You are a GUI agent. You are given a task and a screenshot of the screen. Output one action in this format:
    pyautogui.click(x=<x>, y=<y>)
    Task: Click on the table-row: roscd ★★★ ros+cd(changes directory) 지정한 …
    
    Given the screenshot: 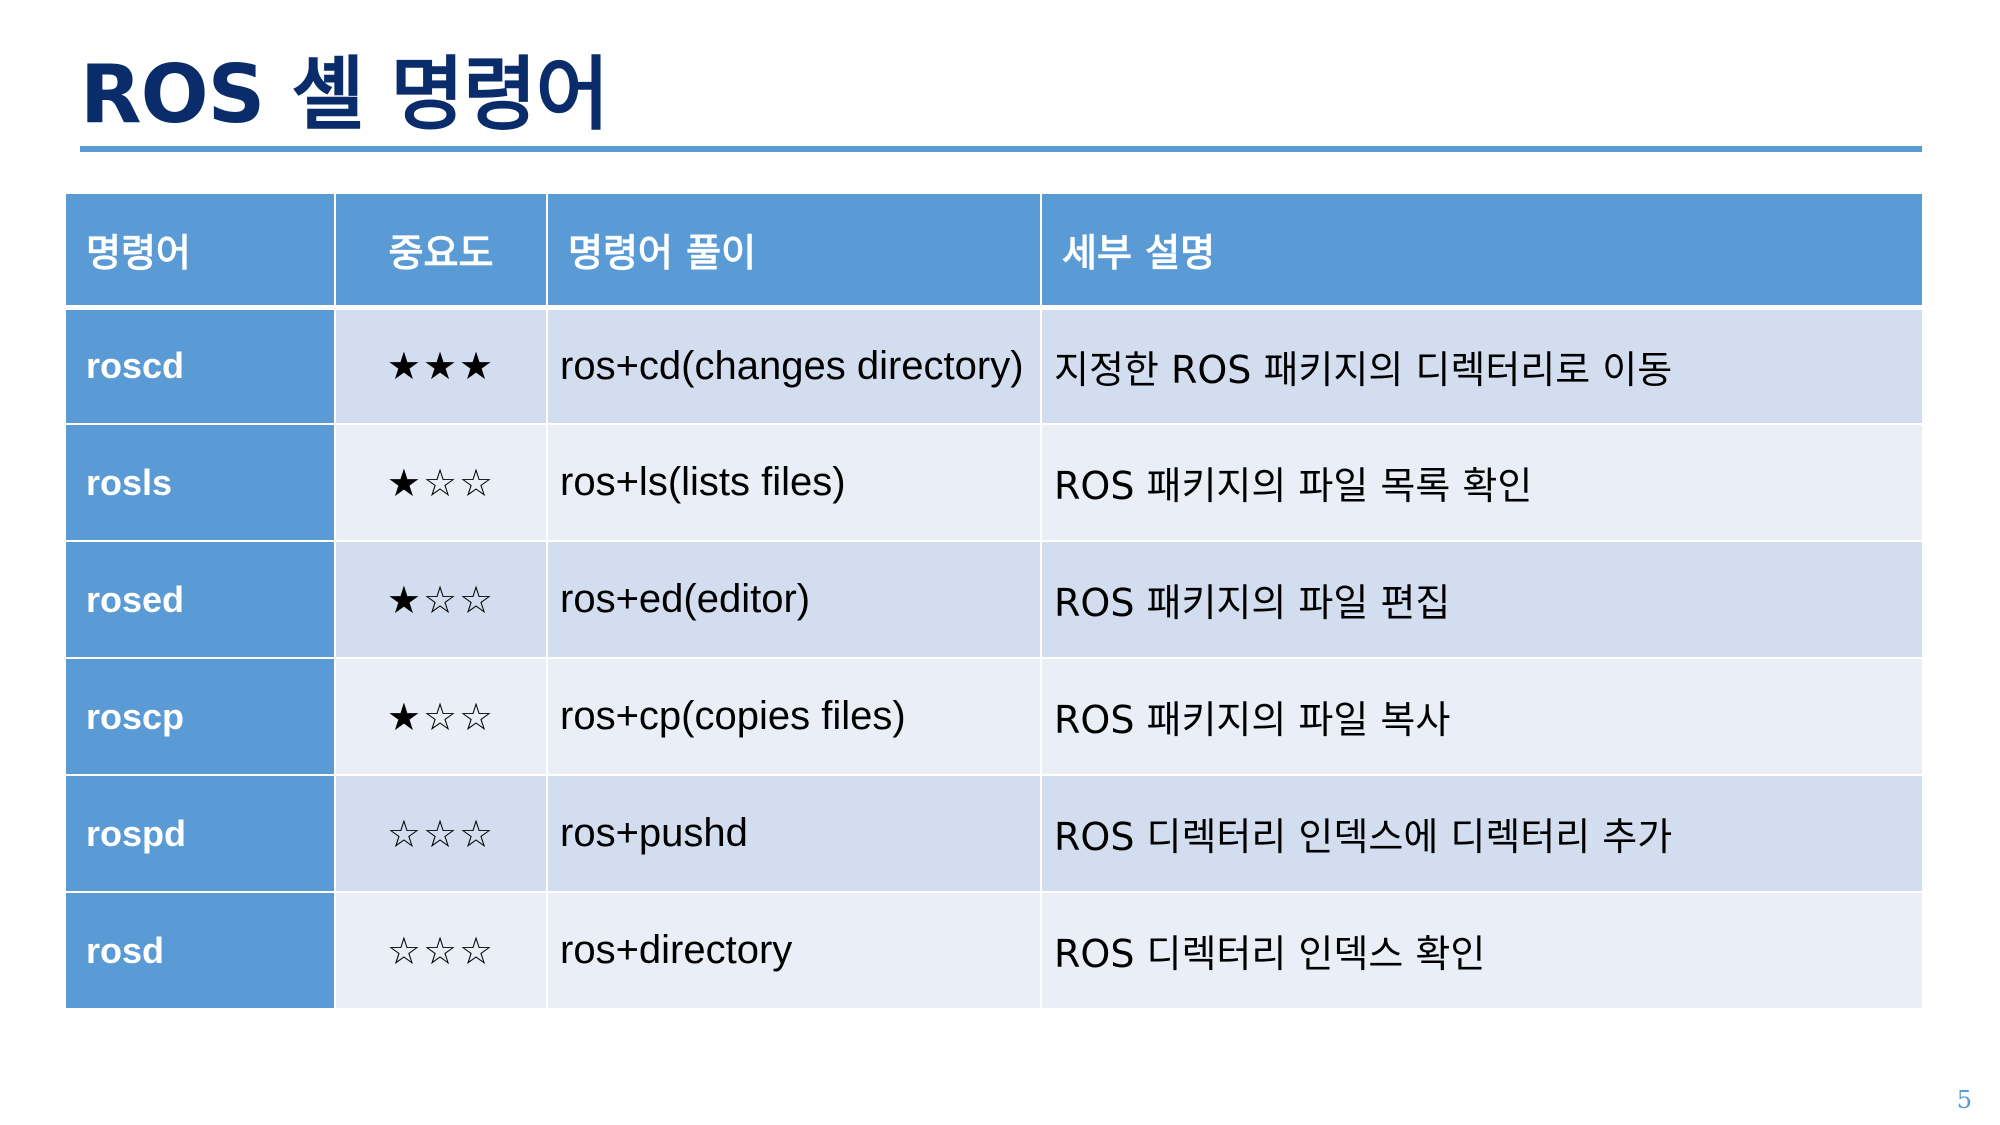 What is the action you would take?
    pyautogui.click(x=994, y=365)
    